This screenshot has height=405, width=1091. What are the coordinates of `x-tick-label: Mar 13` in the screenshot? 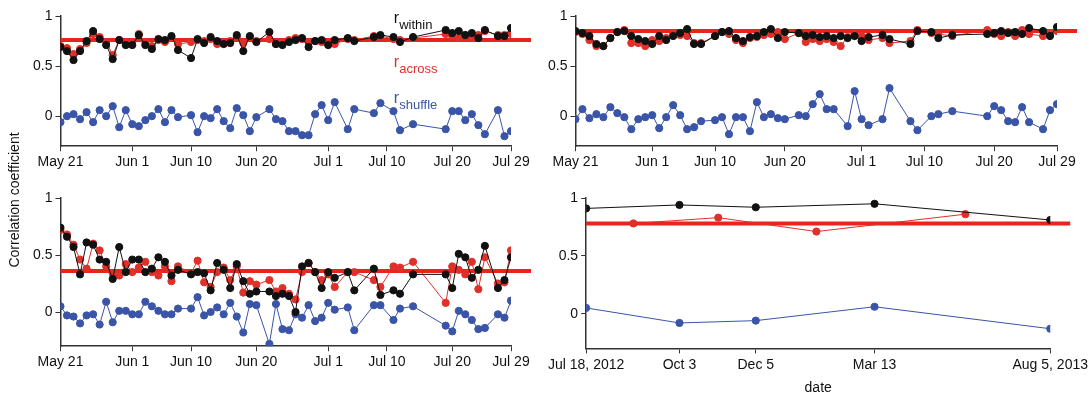 It's located at (874, 363).